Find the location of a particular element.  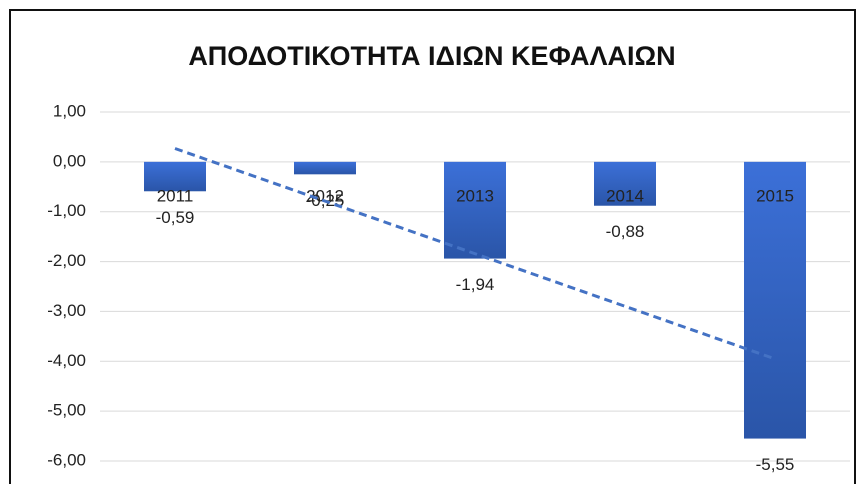

y-tick-label: -5,00 is located at coordinates (66, 410).